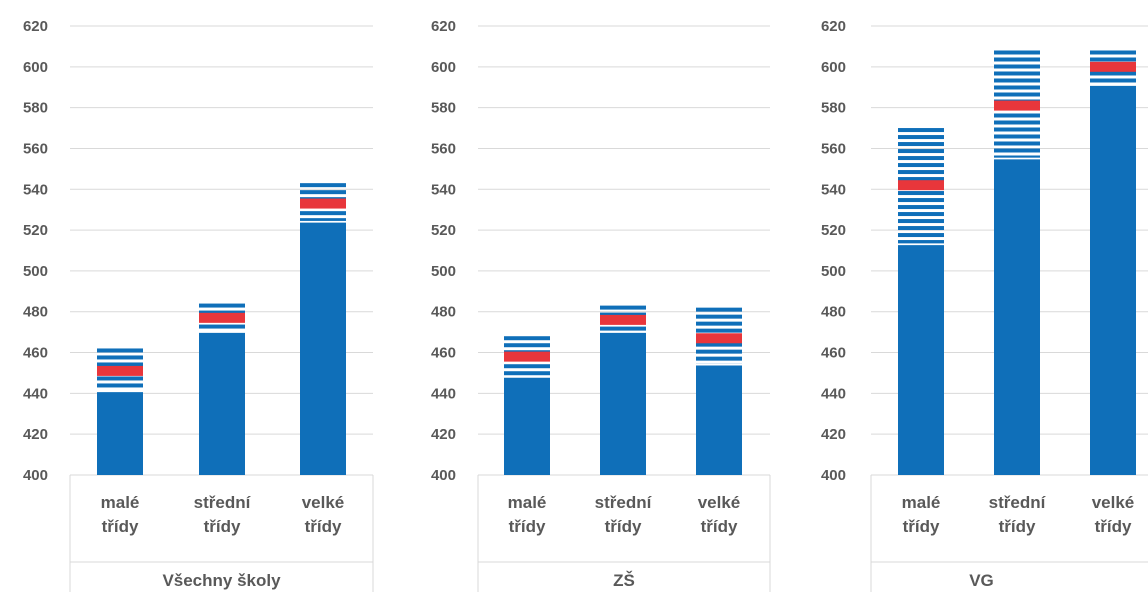 The image size is (1148, 592). Describe the element at coordinates (833, 230) in the screenshot. I see `y-tick-label: 520` at that location.